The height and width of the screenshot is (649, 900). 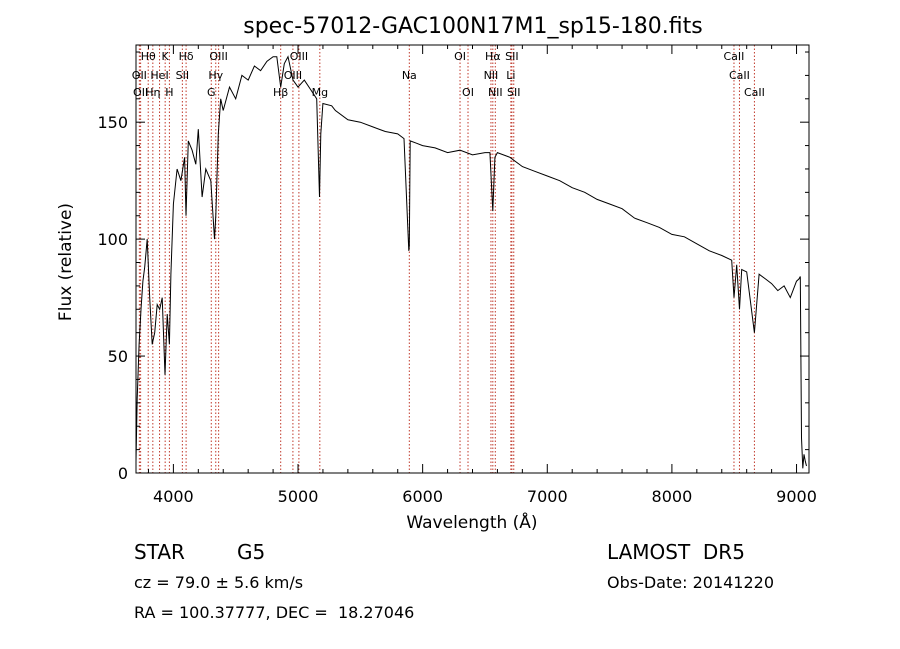 I want to click on obs-date-label: Obs-Date: 20141220, so click(x=691, y=582).